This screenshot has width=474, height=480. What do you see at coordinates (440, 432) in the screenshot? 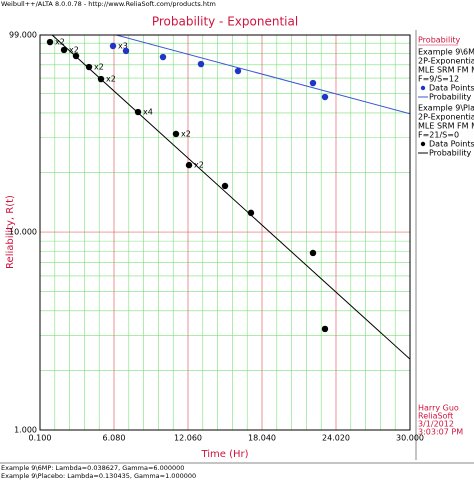
I see `signature: 3:03:07 PM` at bounding box center [440, 432].